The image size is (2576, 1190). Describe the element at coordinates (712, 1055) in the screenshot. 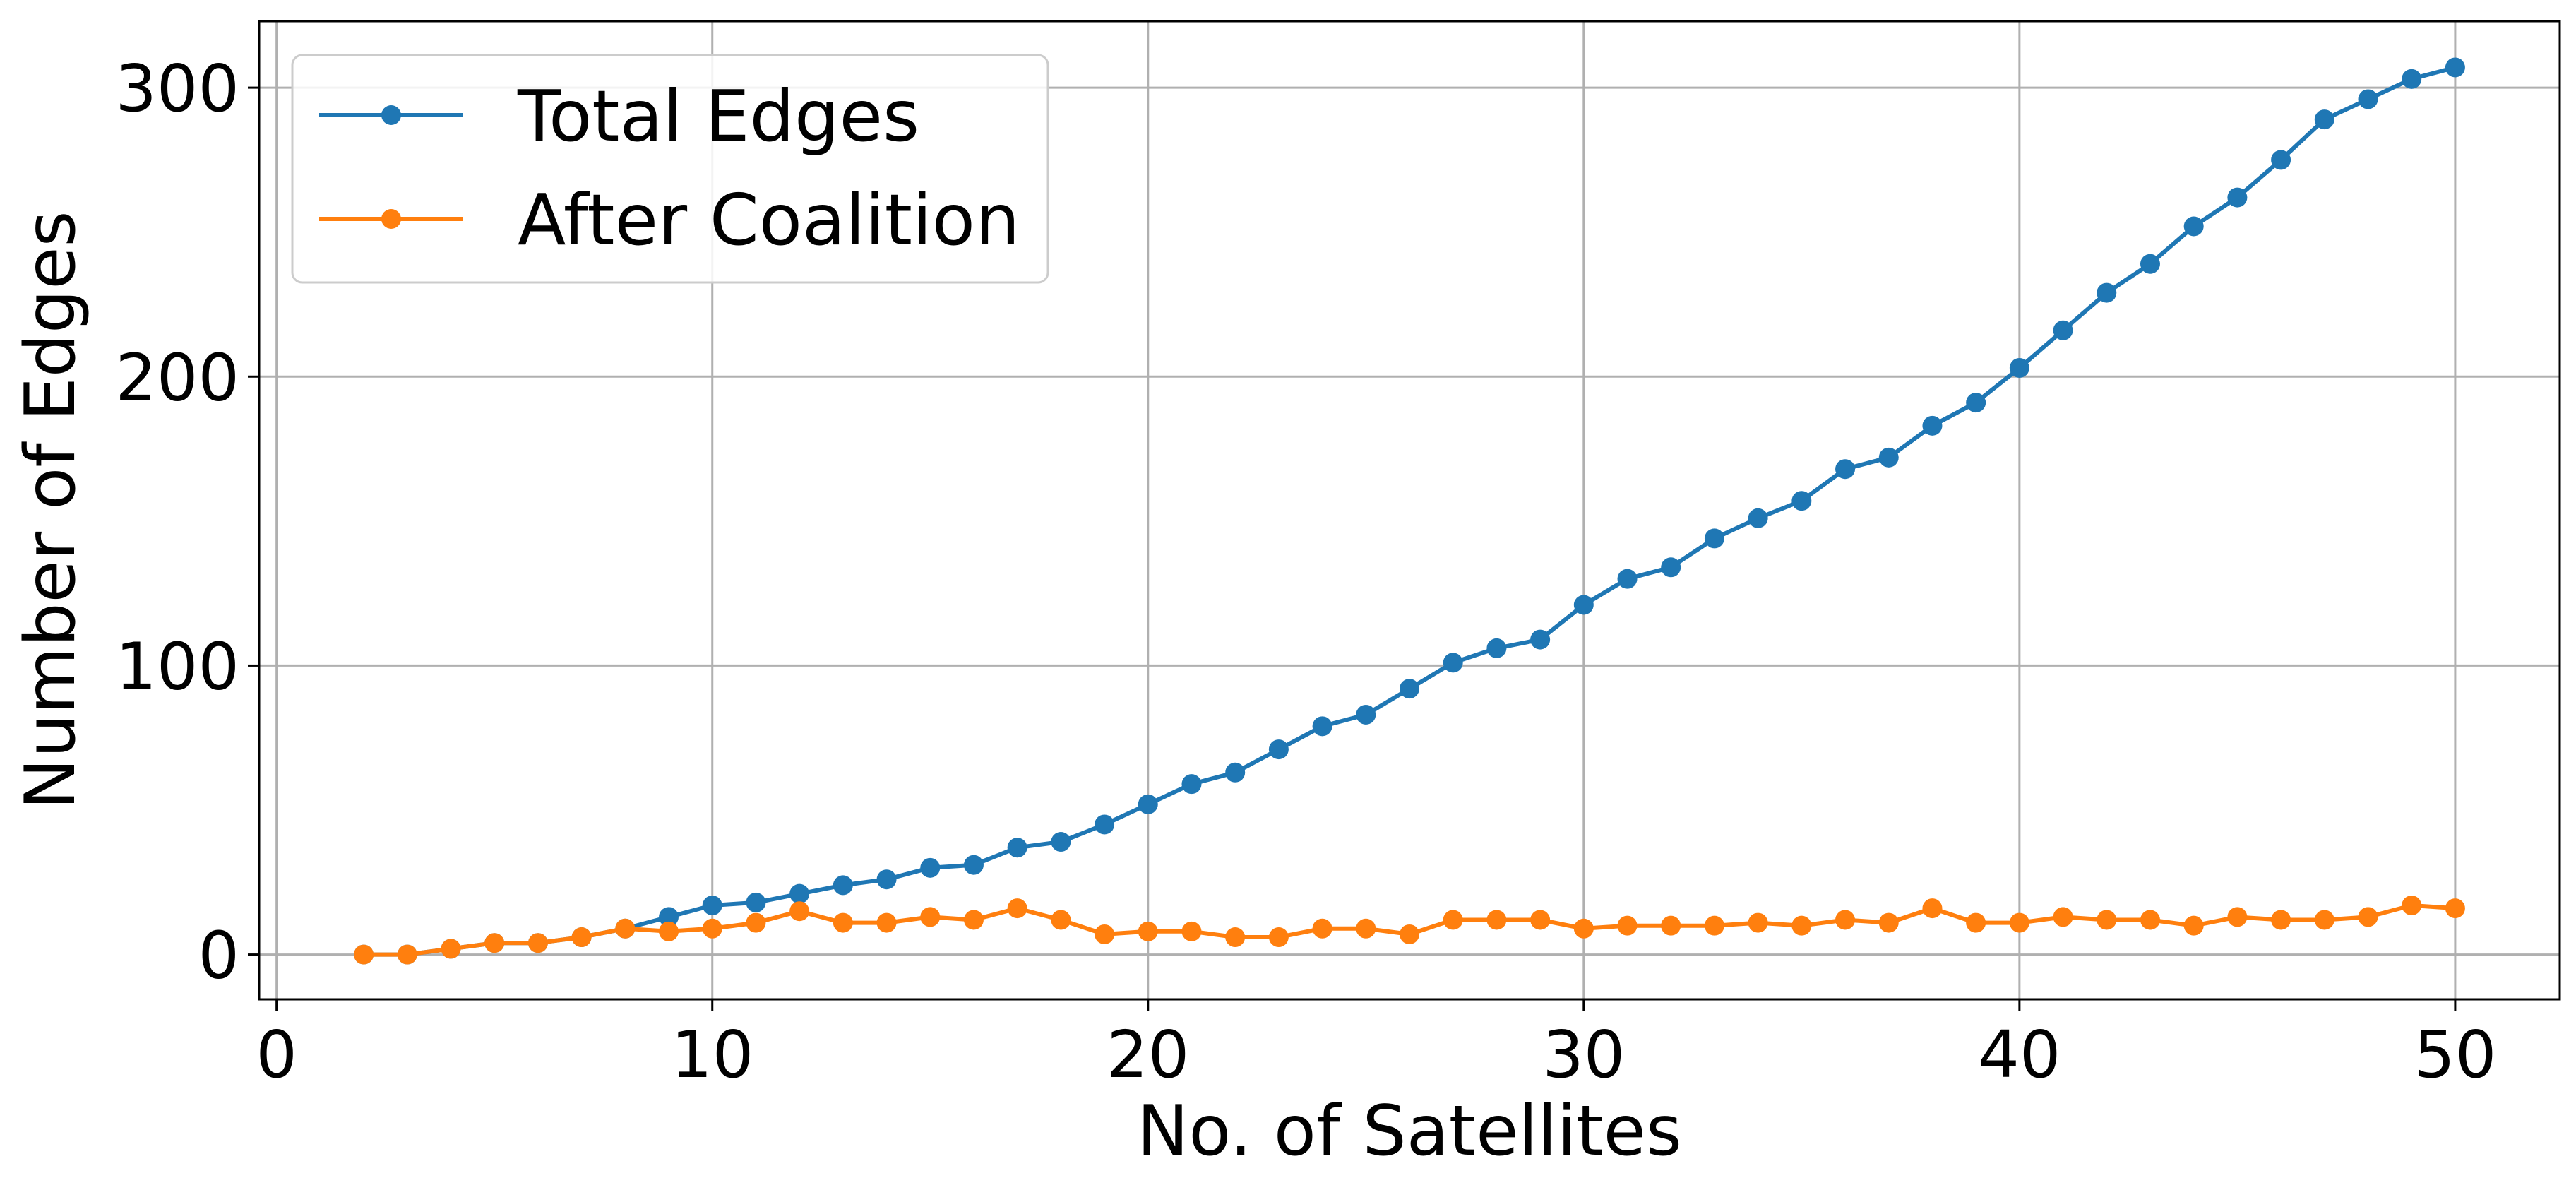

I see `x-tick-label: 10` at that location.